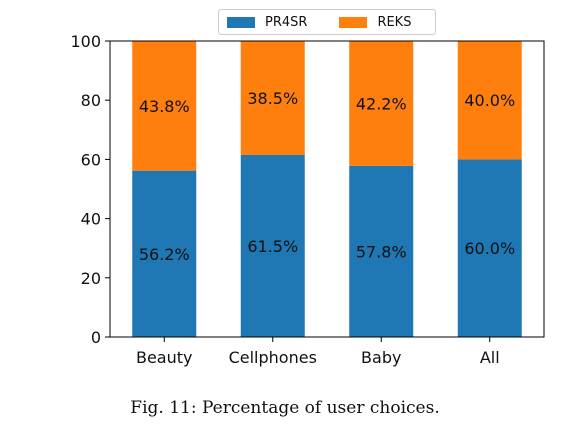  I want to click on y-tick-label-100: 100, so click(85, 41).